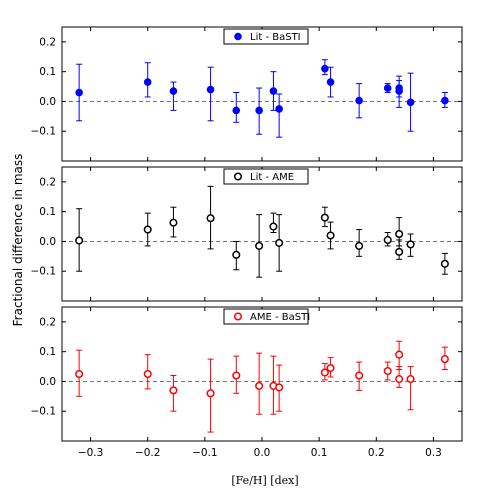 This screenshot has width=491, height=491. What do you see at coordinates (205, 453) in the screenshot?
I see `x-tick-label: −0.1` at bounding box center [205, 453].